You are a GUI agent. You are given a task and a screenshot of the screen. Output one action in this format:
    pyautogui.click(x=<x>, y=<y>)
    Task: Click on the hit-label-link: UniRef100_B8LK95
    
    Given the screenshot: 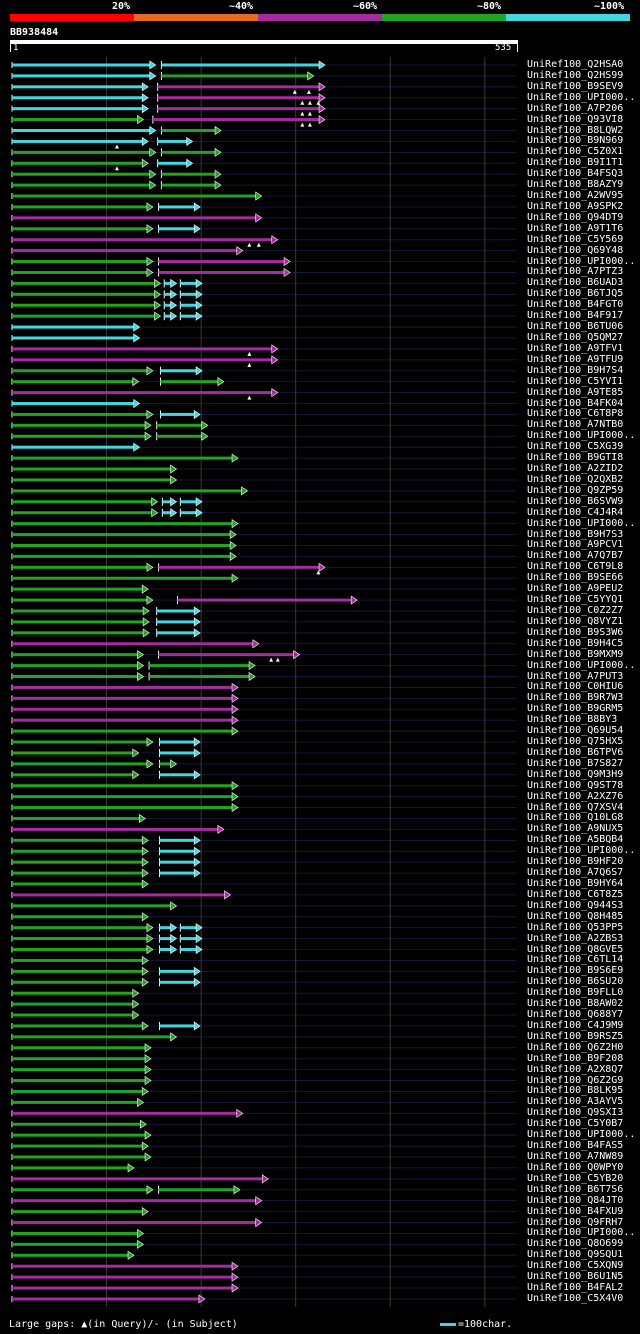 What is the action you would take?
    pyautogui.click(x=575, y=1091)
    